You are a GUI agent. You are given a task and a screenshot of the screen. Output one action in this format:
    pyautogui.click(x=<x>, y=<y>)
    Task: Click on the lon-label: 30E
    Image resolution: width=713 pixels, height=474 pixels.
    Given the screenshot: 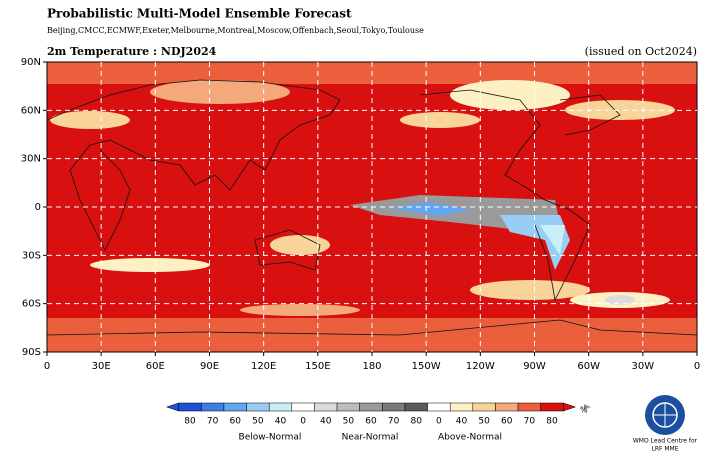 What is the action you would take?
    pyautogui.click(x=101, y=366)
    